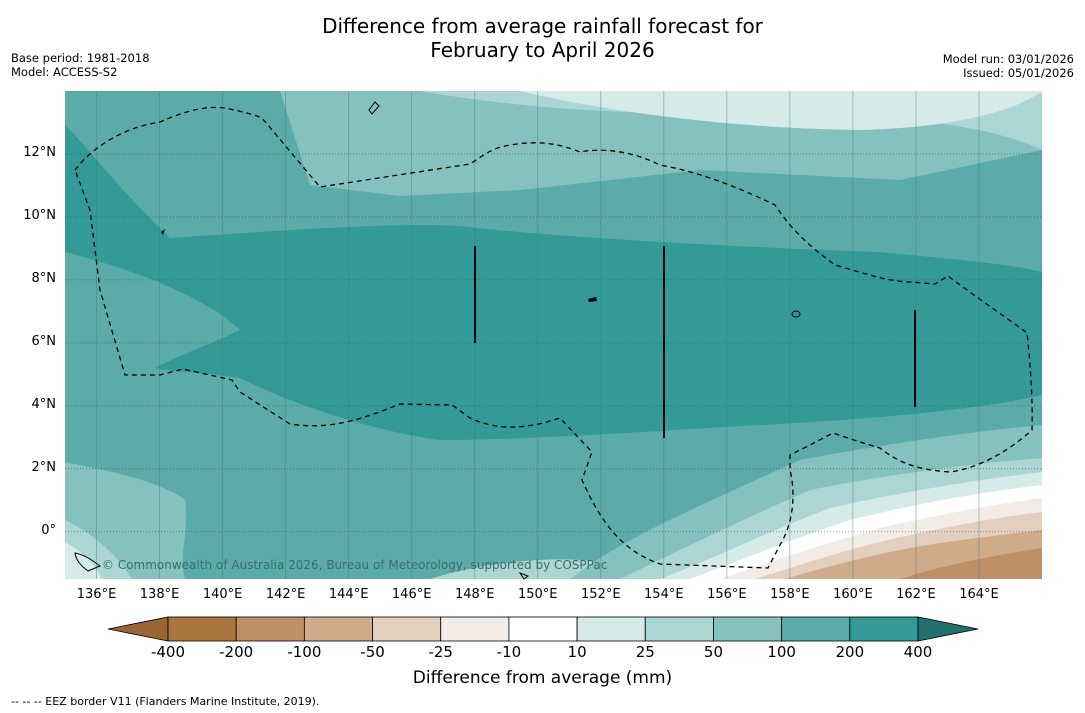 The height and width of the screenshot is (713, 1085). I want to click on meta-left: Base period: 1981-2018 Model: ACCESS-S2, so click(80, 65).